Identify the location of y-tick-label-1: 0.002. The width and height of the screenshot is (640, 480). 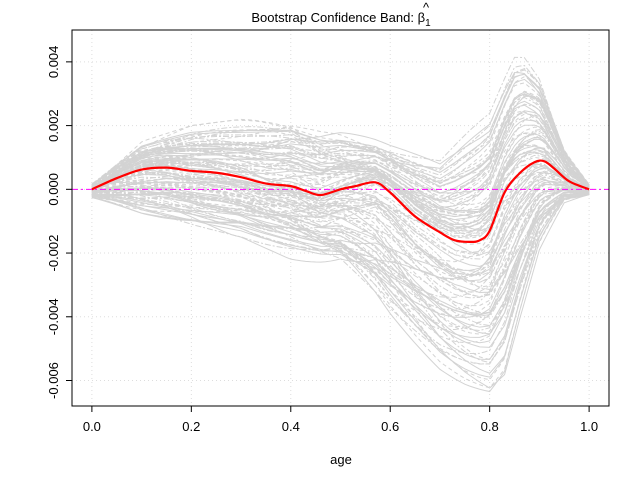
(53, 125).